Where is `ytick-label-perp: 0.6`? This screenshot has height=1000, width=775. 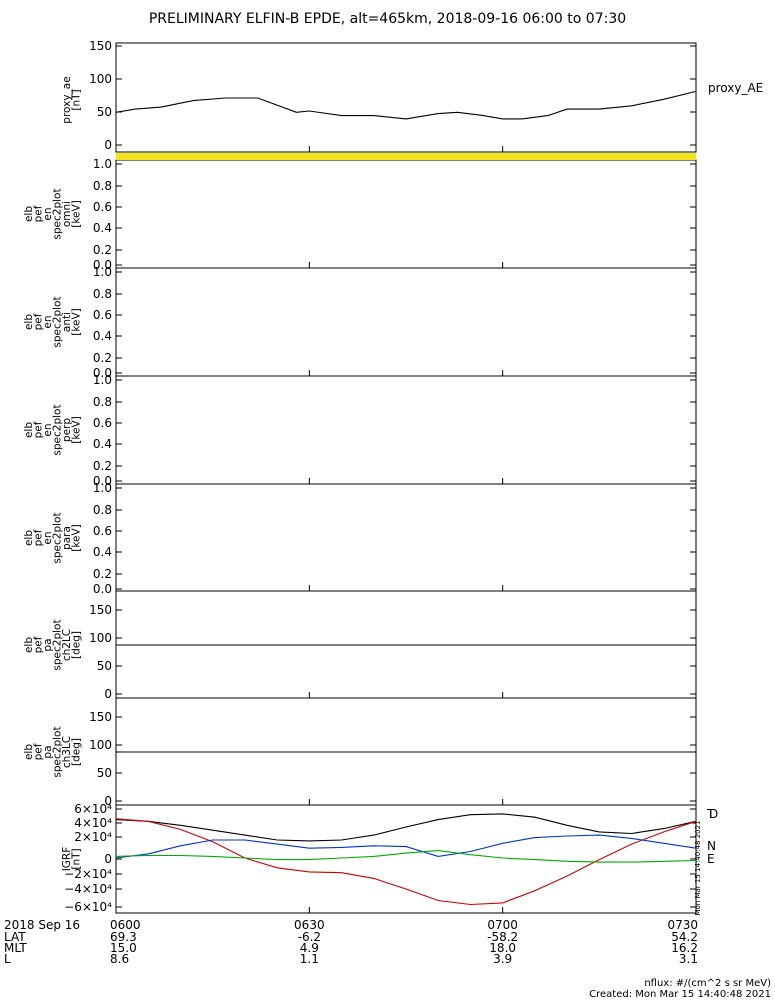 ytick-label-perp: 0.6 is located at coordinates (102, 423).